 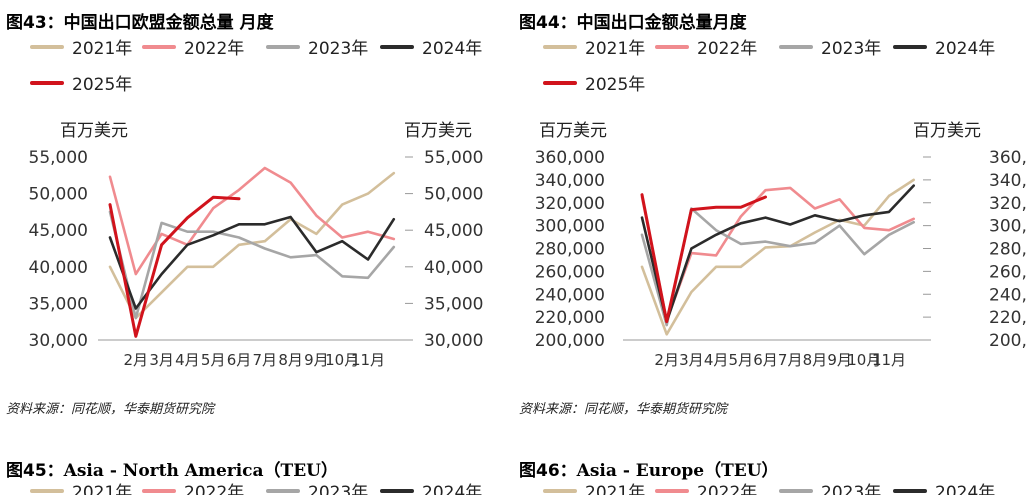 What do you see at coordinates (570, 272) in the screenshot?
I see `y-tick-label-left: 260,000` at bounding box center [570, 272].